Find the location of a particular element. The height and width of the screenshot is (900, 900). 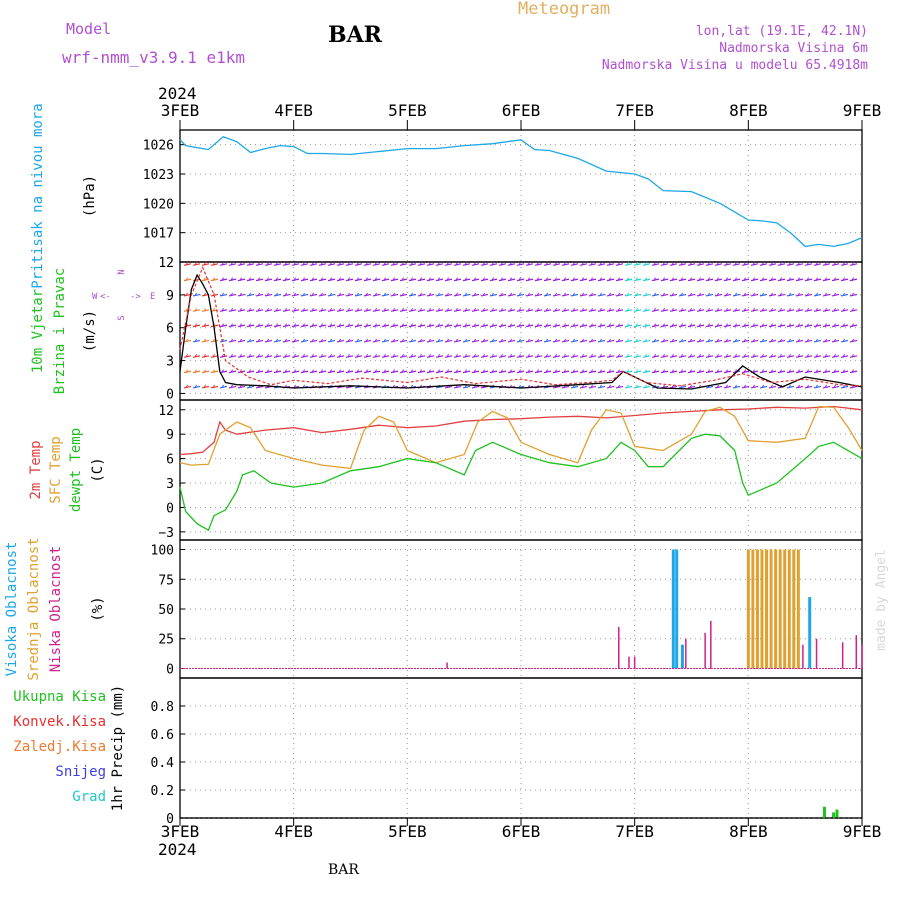

y-tick-label: 1026 is located at coordinates (158, 146).